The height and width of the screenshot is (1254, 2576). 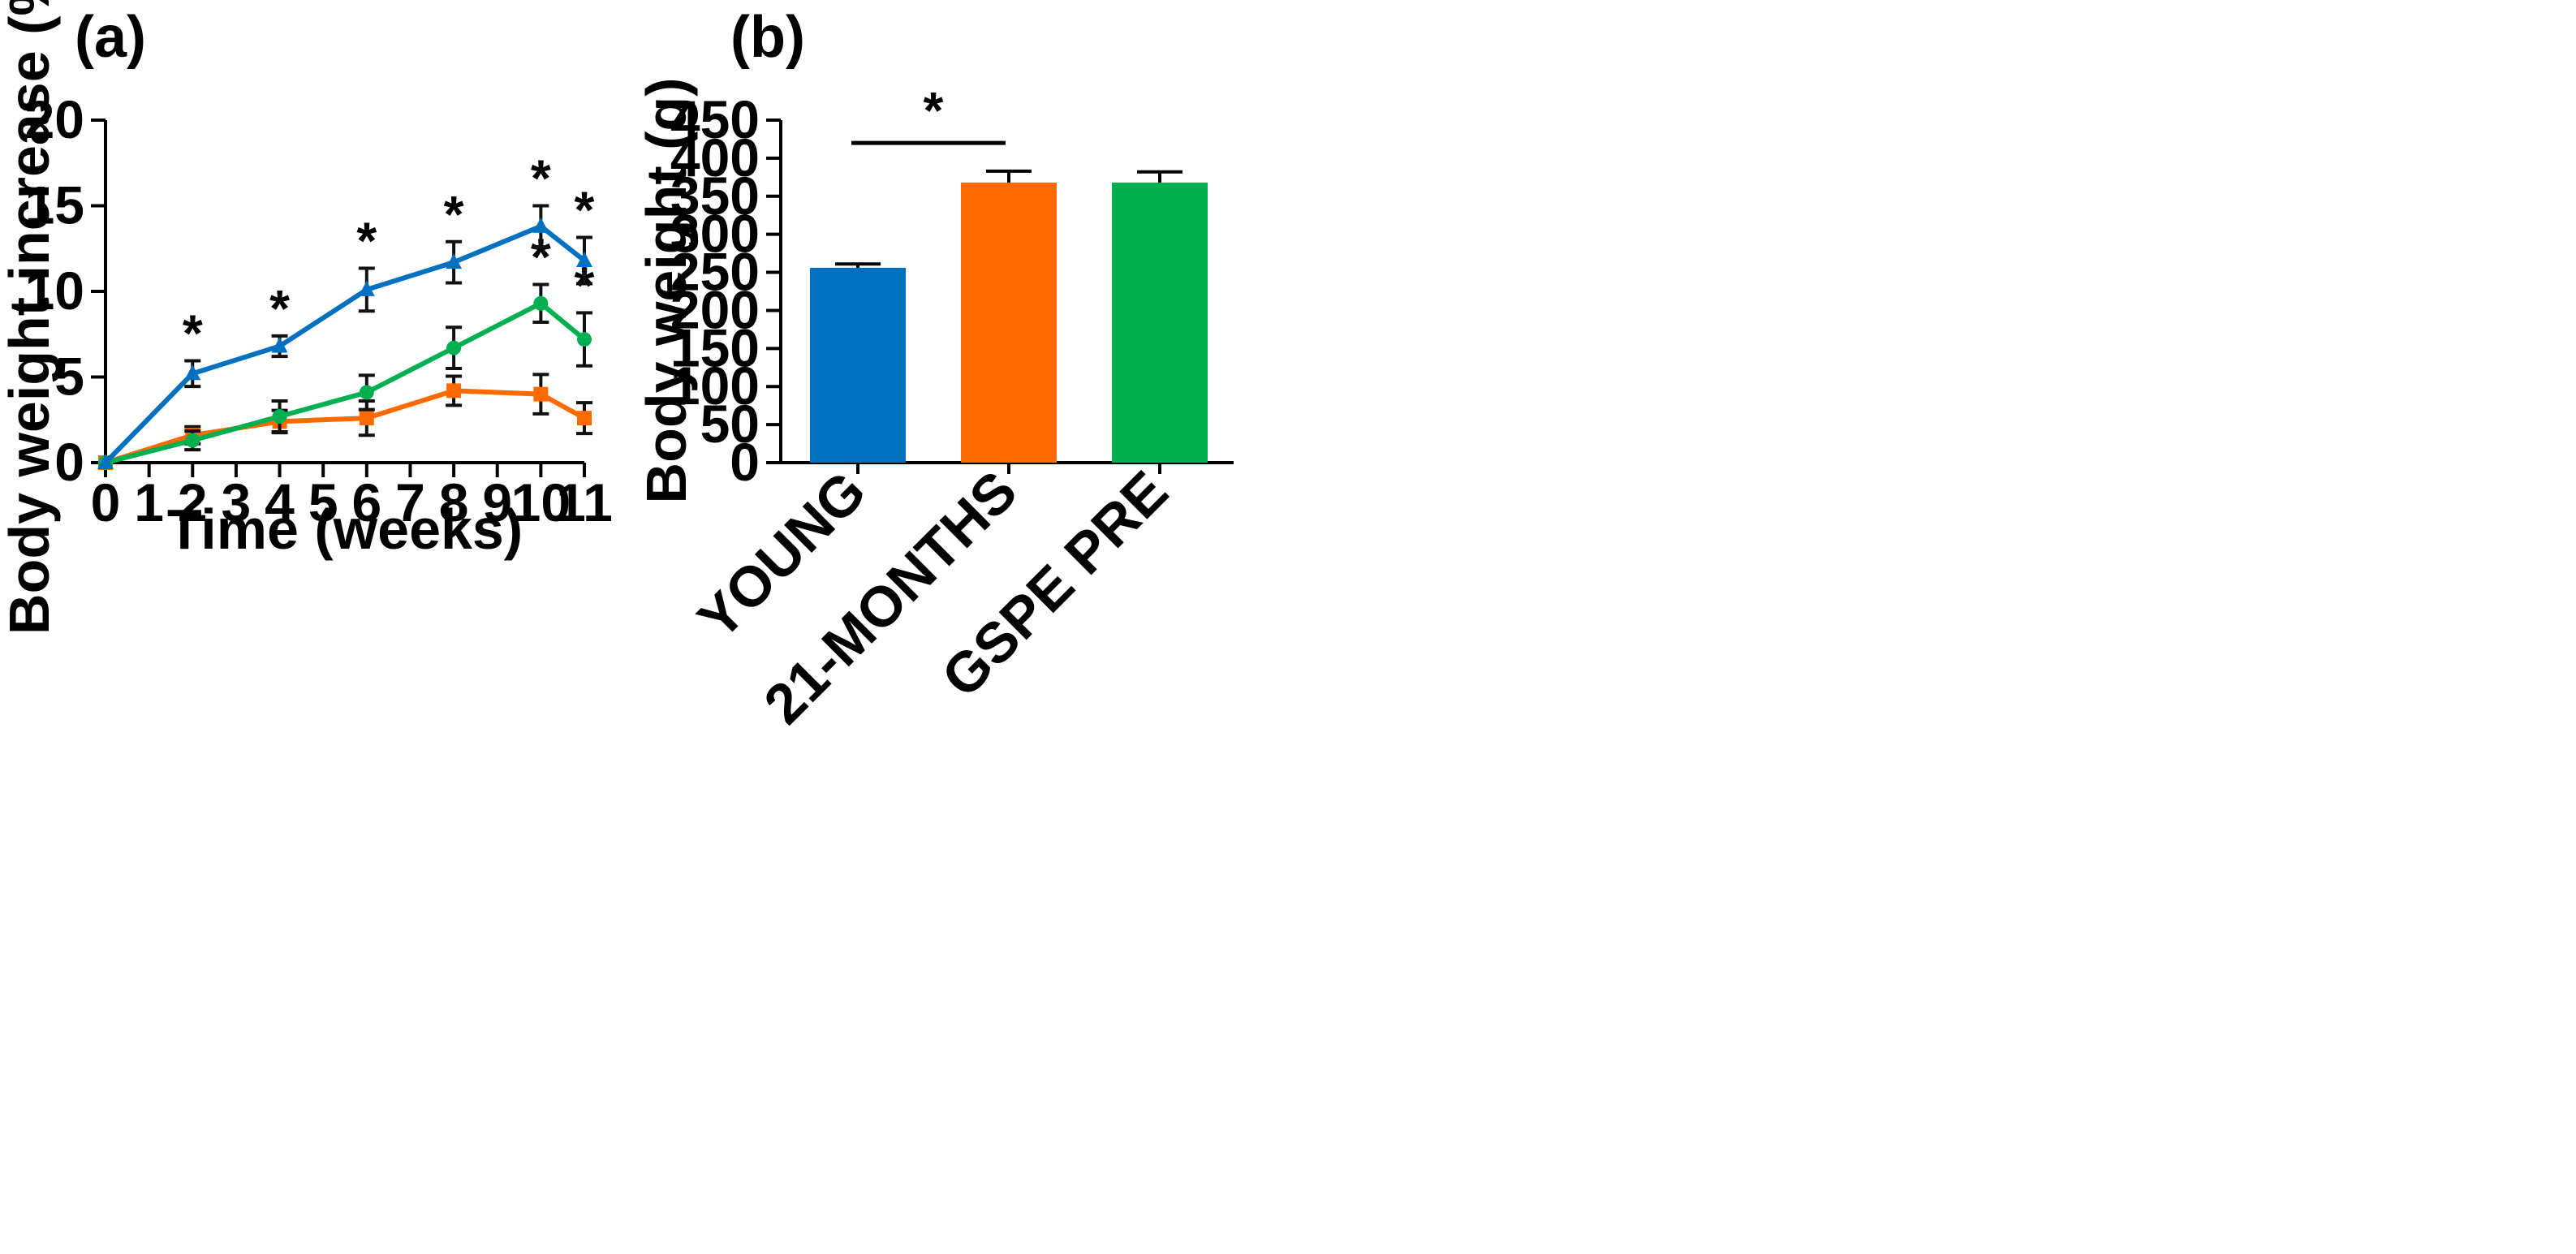 What do you see at coordinates (768, 37) in the screenshot?
I see `panel-b-label: (b)` at bounding box center [768, 37].